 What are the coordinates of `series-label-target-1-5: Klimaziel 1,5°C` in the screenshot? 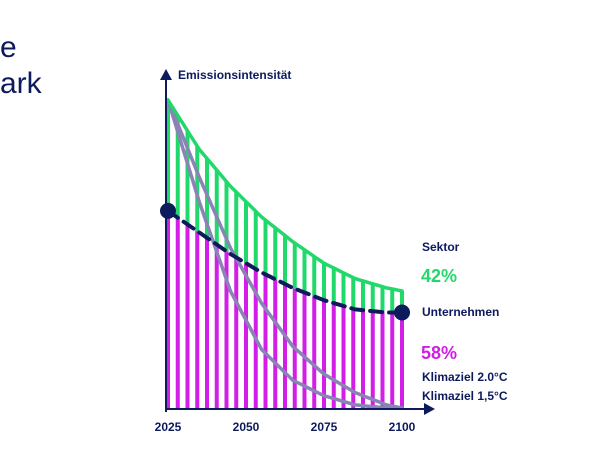 It's located at (465, 396).